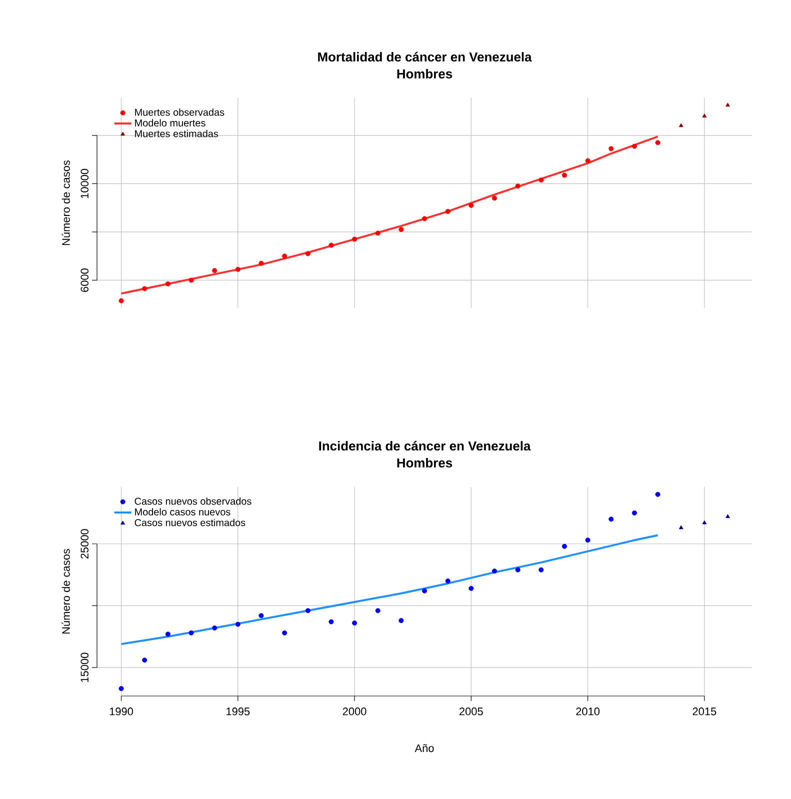 This screenshot has height=799, width=791. I want to click on x-tick-label: 2010, so click(588, 712).